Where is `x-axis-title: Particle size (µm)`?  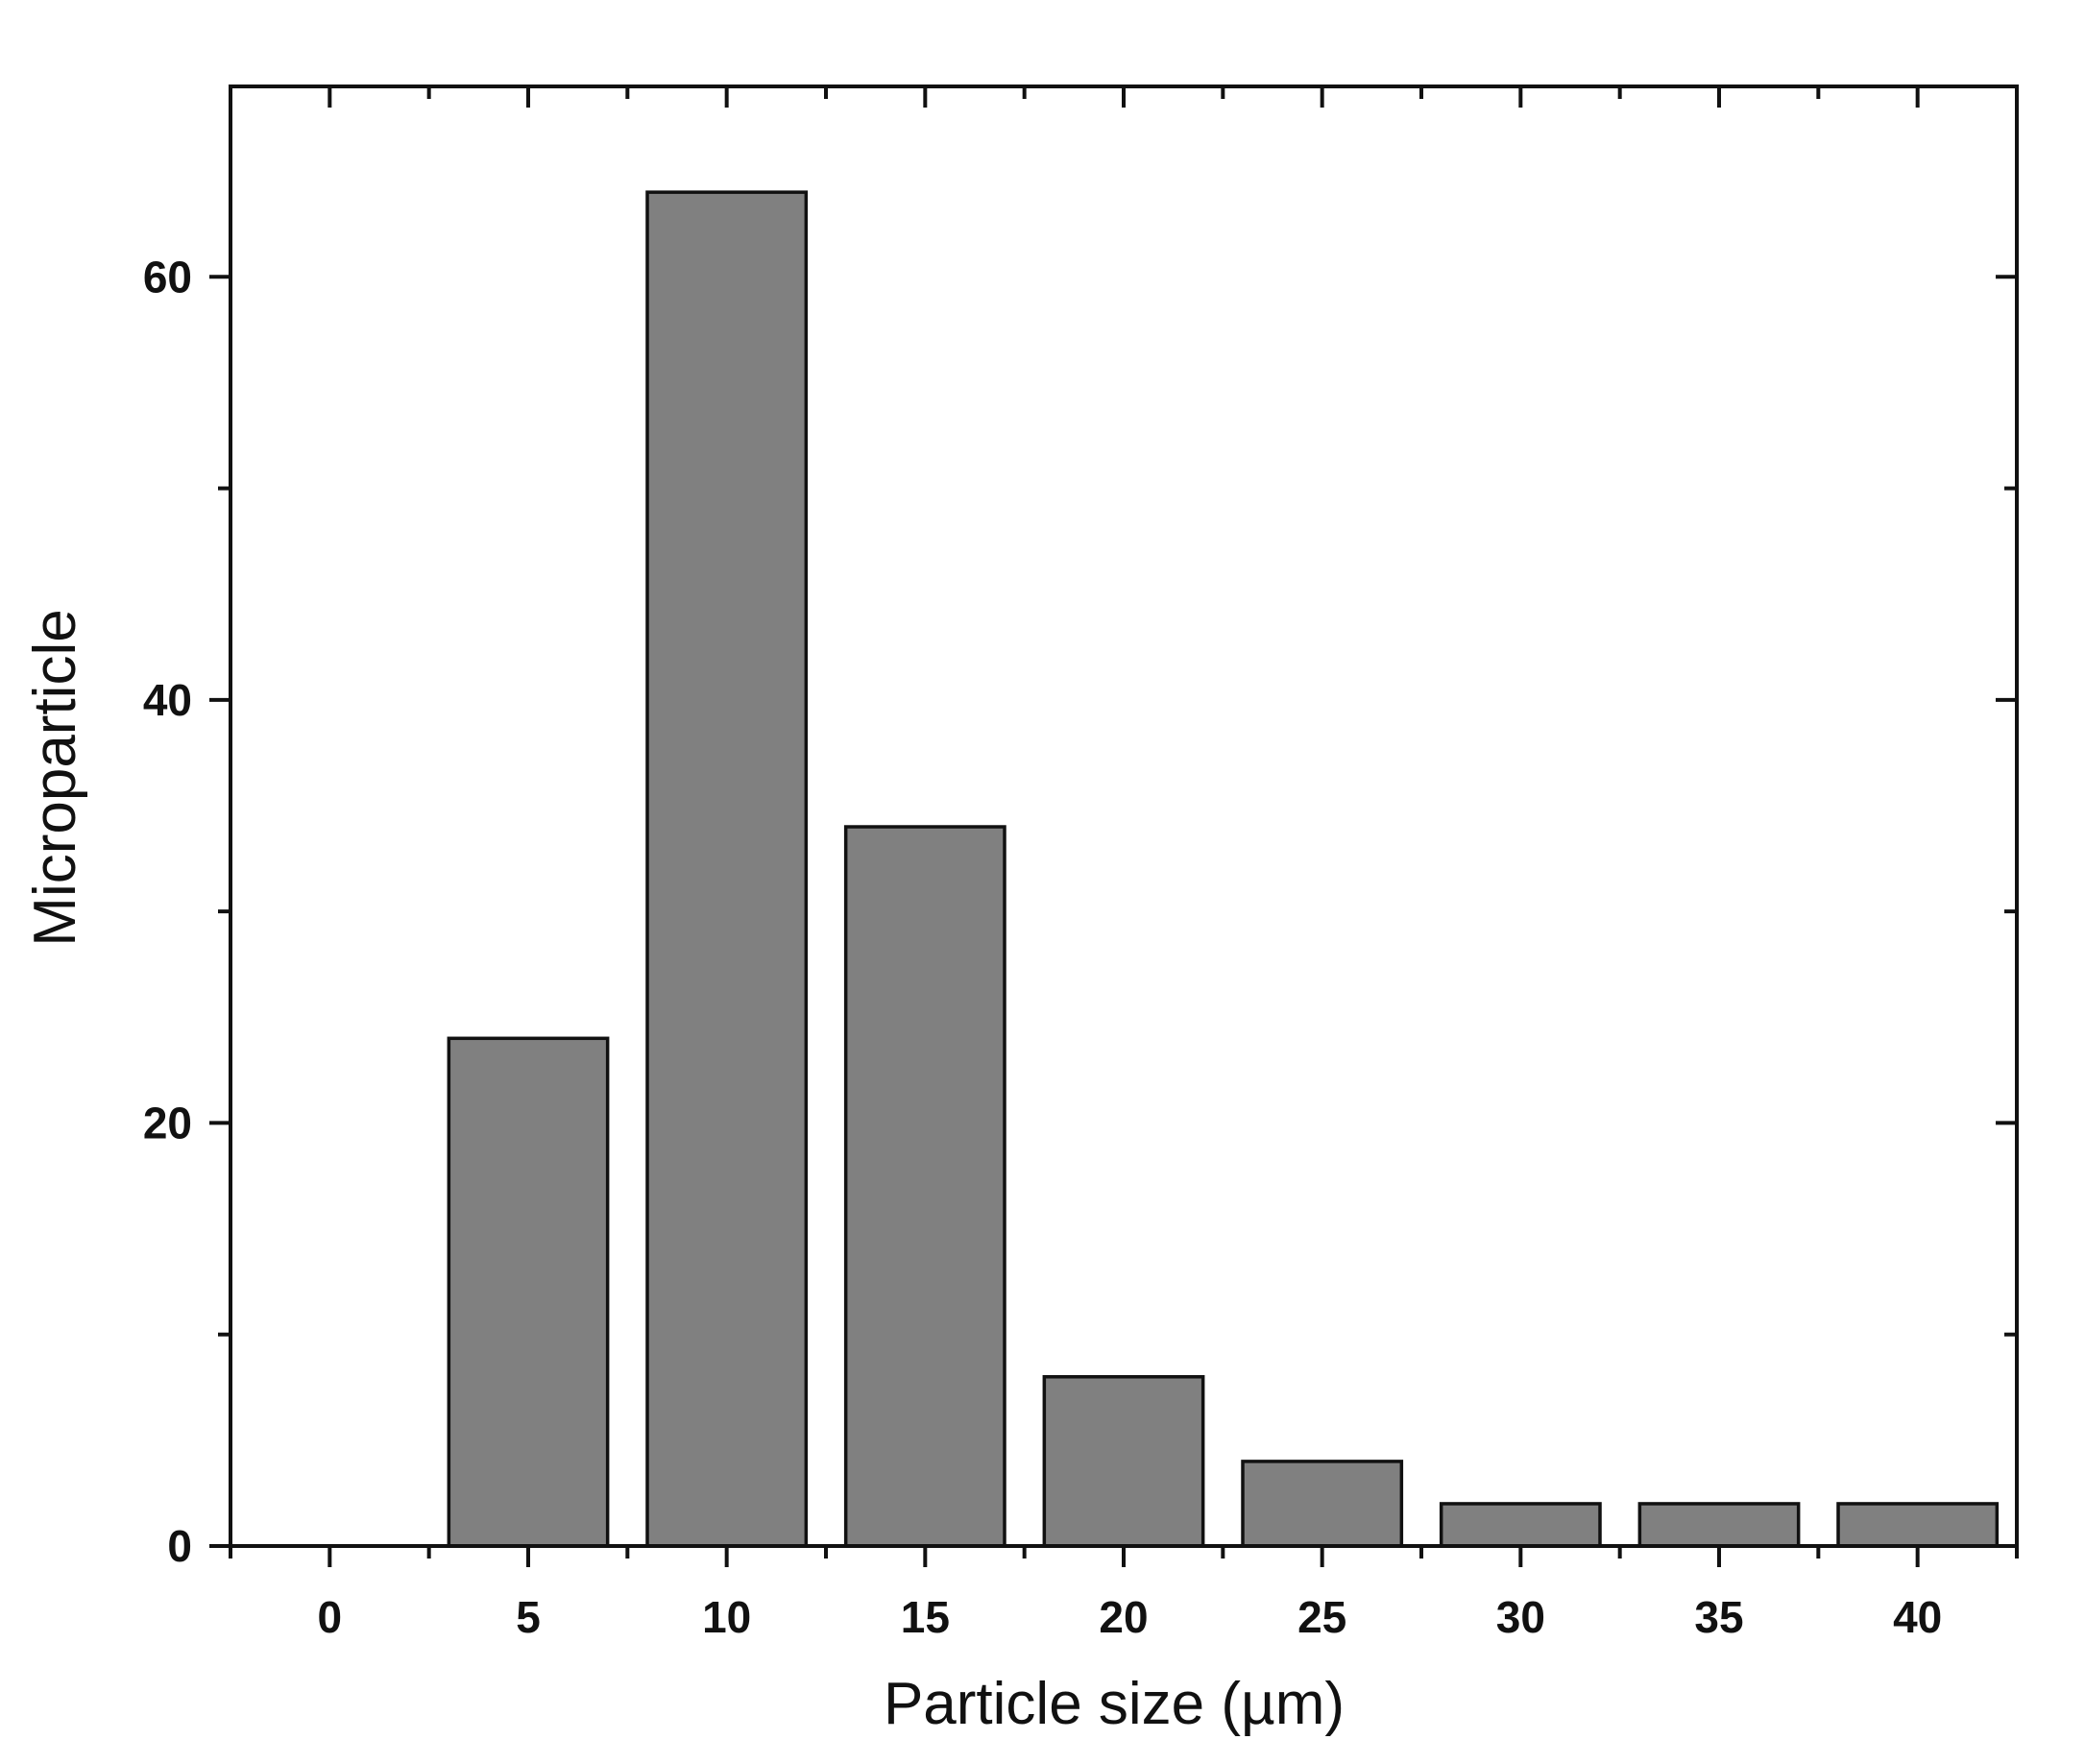 x-axis-title: Particle size (µm) is located at coordinates (1114, 1704).